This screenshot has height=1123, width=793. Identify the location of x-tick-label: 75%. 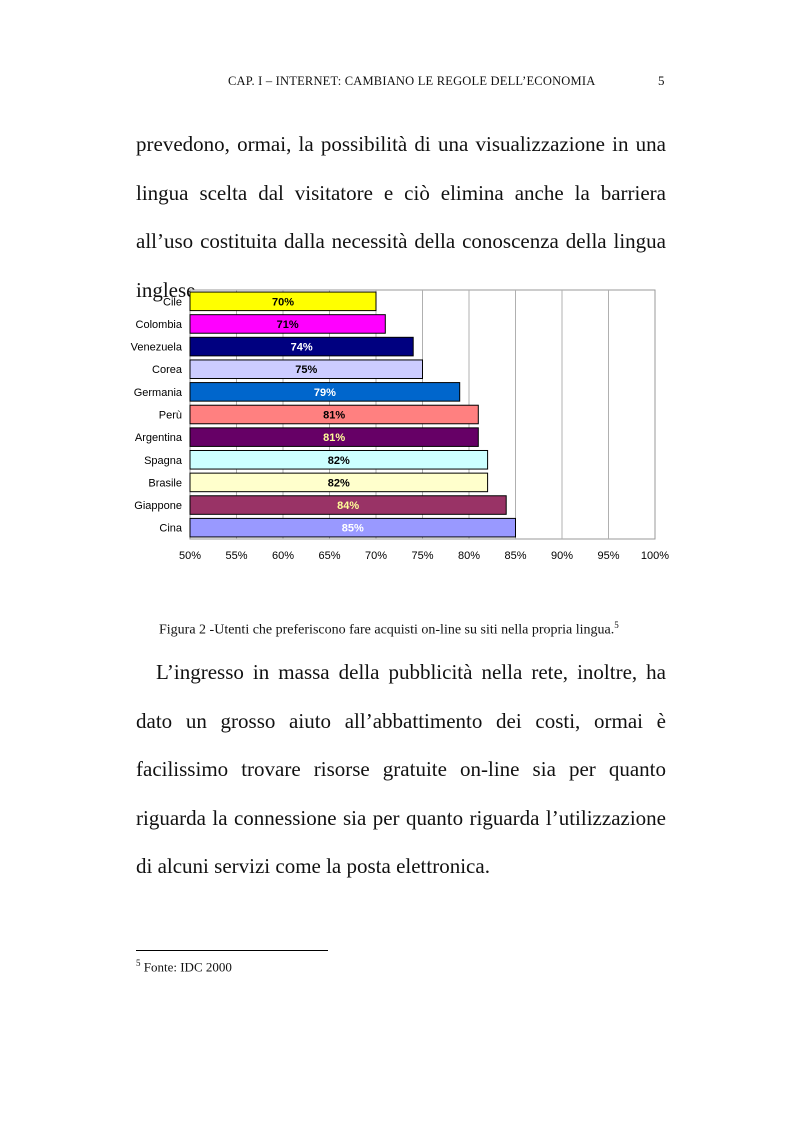
(422, 556).